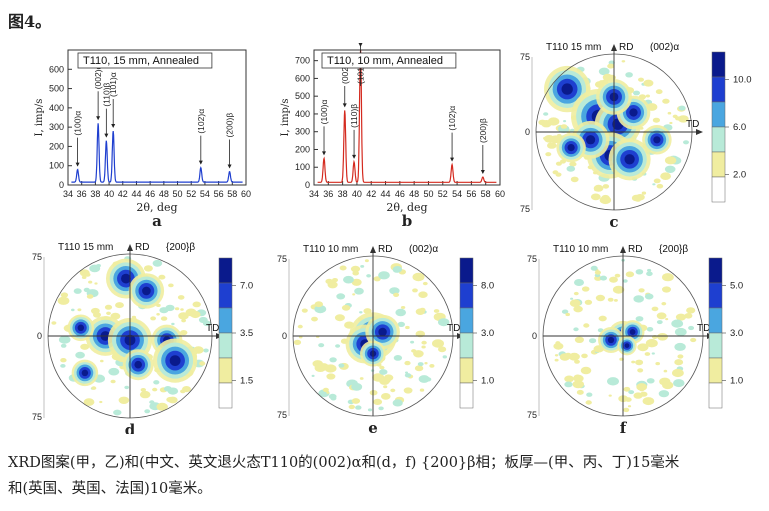 The width and height of the screenshot is (769, 511). Describe the element at coordinates (142, 338) in the screenshot. I see `pole-figure-d-svg: RD TD T110 15 mm {200}β 75 0 75 7.0 3.5 1.5 d` at that location.